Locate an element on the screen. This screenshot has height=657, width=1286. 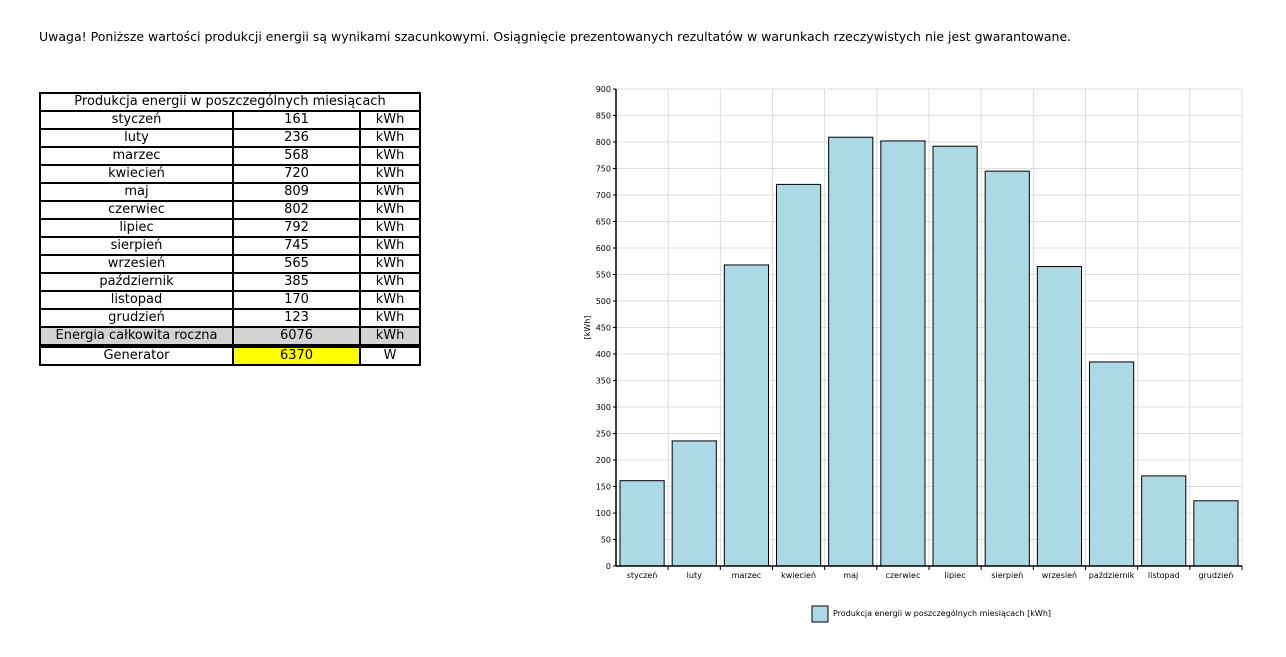
y-tick-label: 550 is located at coordinates (603, 275).